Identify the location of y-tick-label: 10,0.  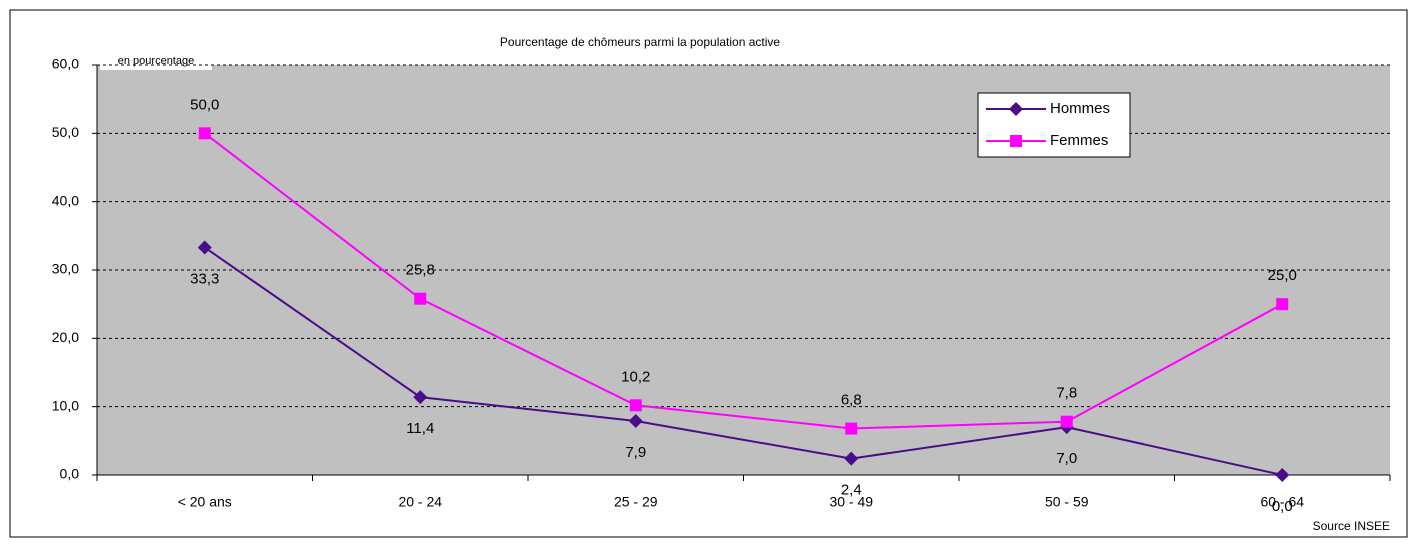
(65, 405).